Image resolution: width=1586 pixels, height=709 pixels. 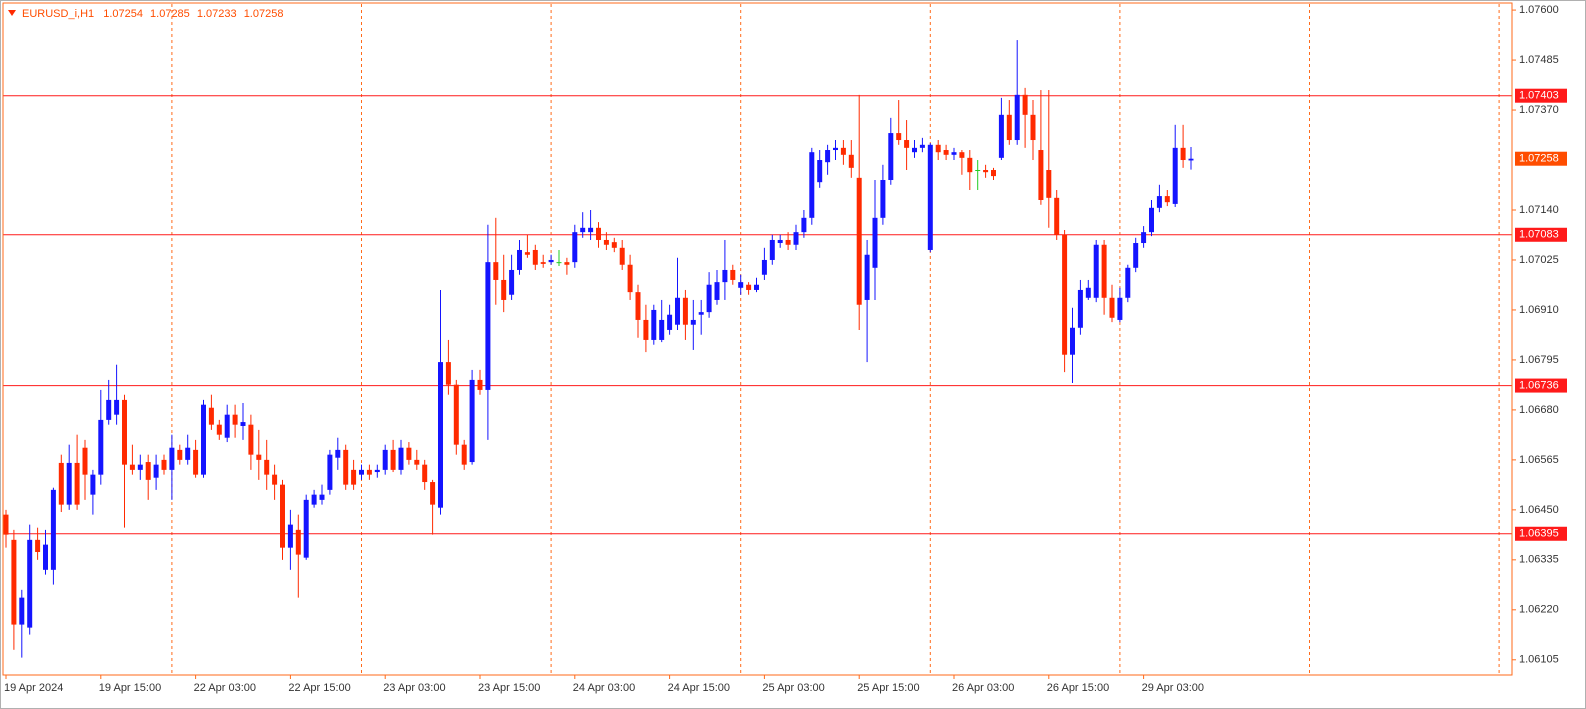 I want to click on symbol: EURUSD_i,H1, so click(x=58, y=14).